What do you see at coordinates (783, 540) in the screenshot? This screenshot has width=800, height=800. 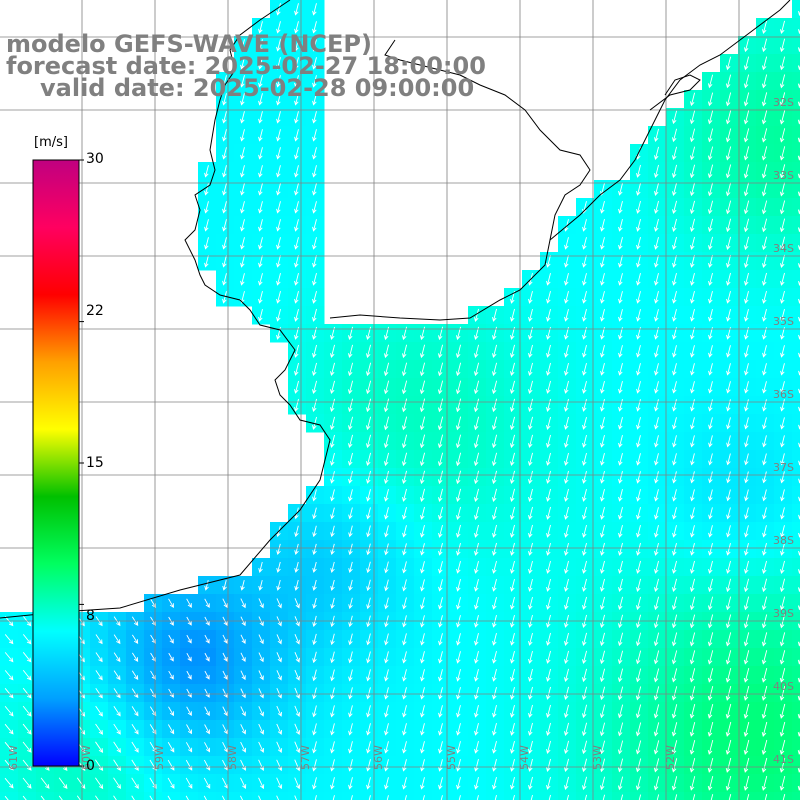 I see `latitude-label: 38S` at bounding box center [783, 540].